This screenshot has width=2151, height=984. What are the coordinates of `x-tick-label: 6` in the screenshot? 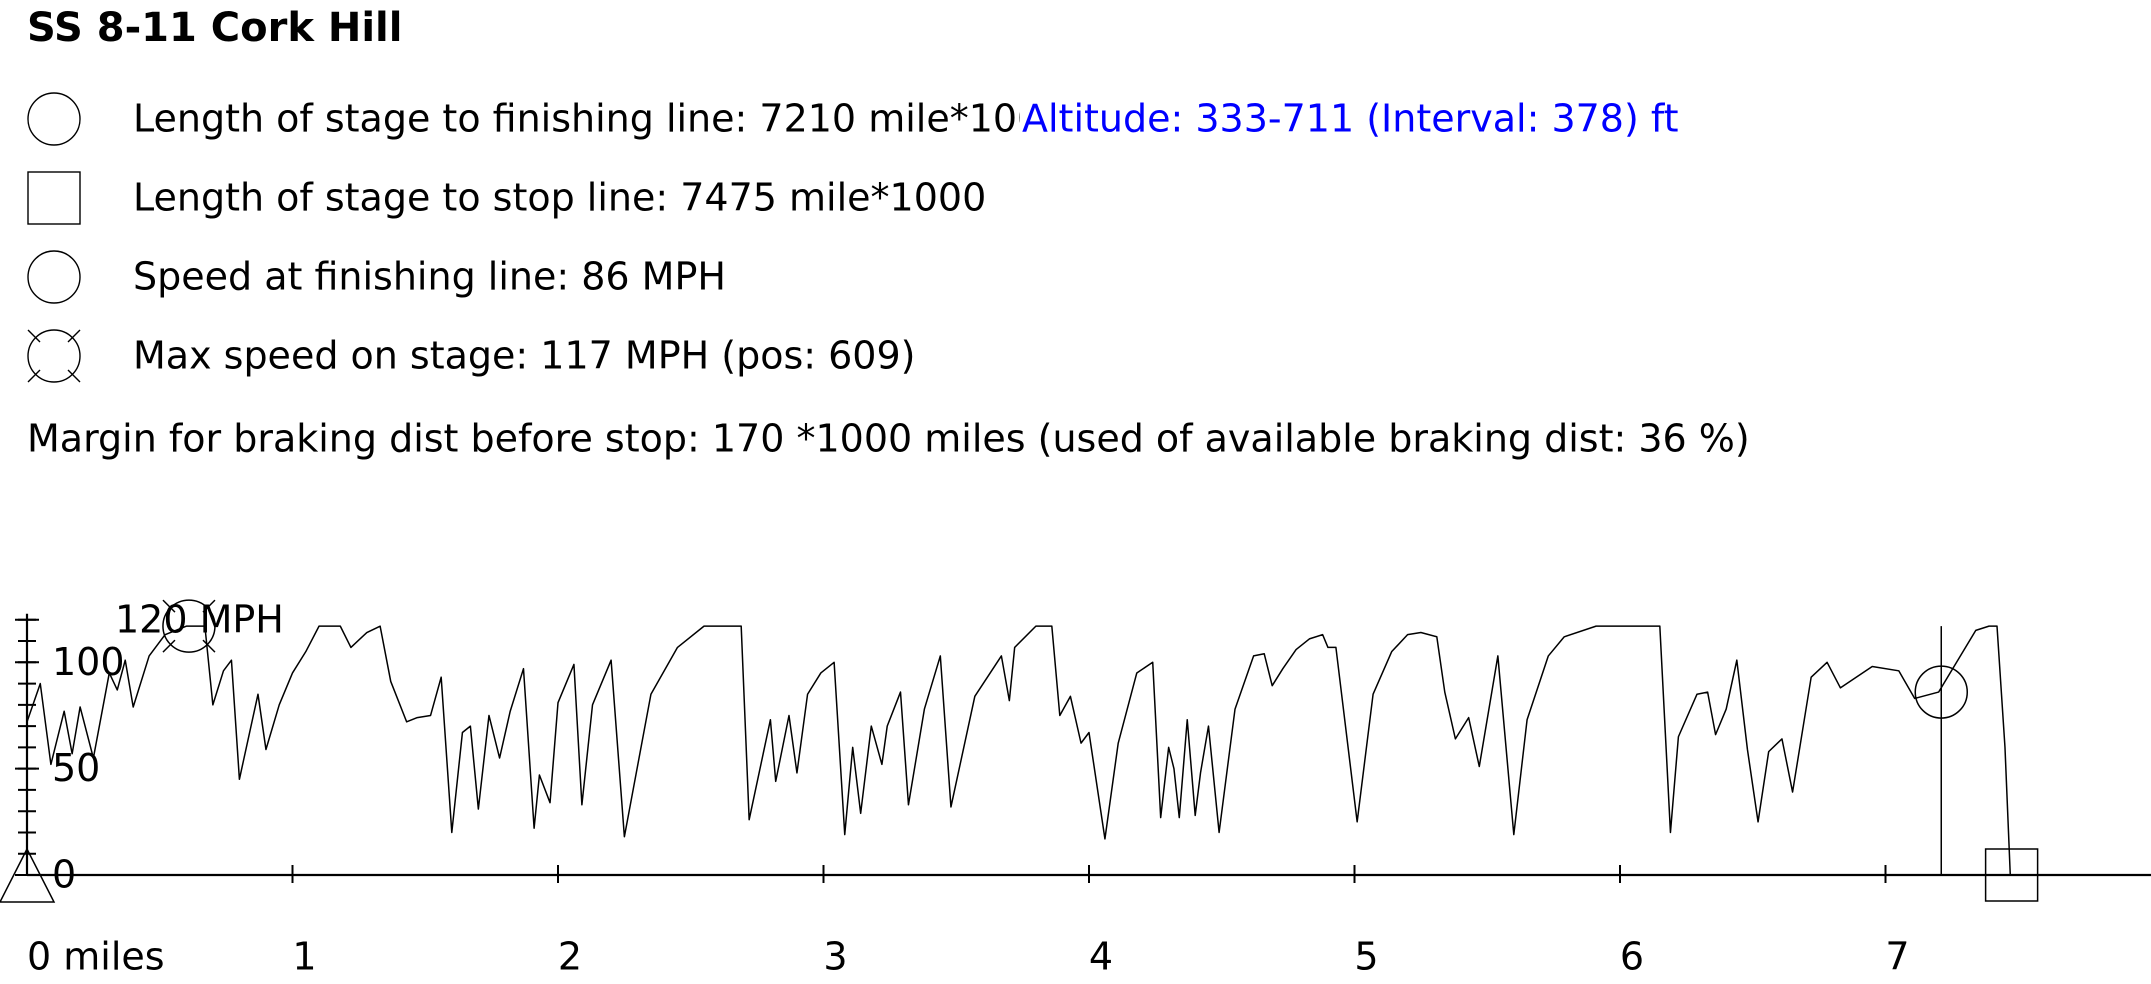 It's located at (1632, 957).